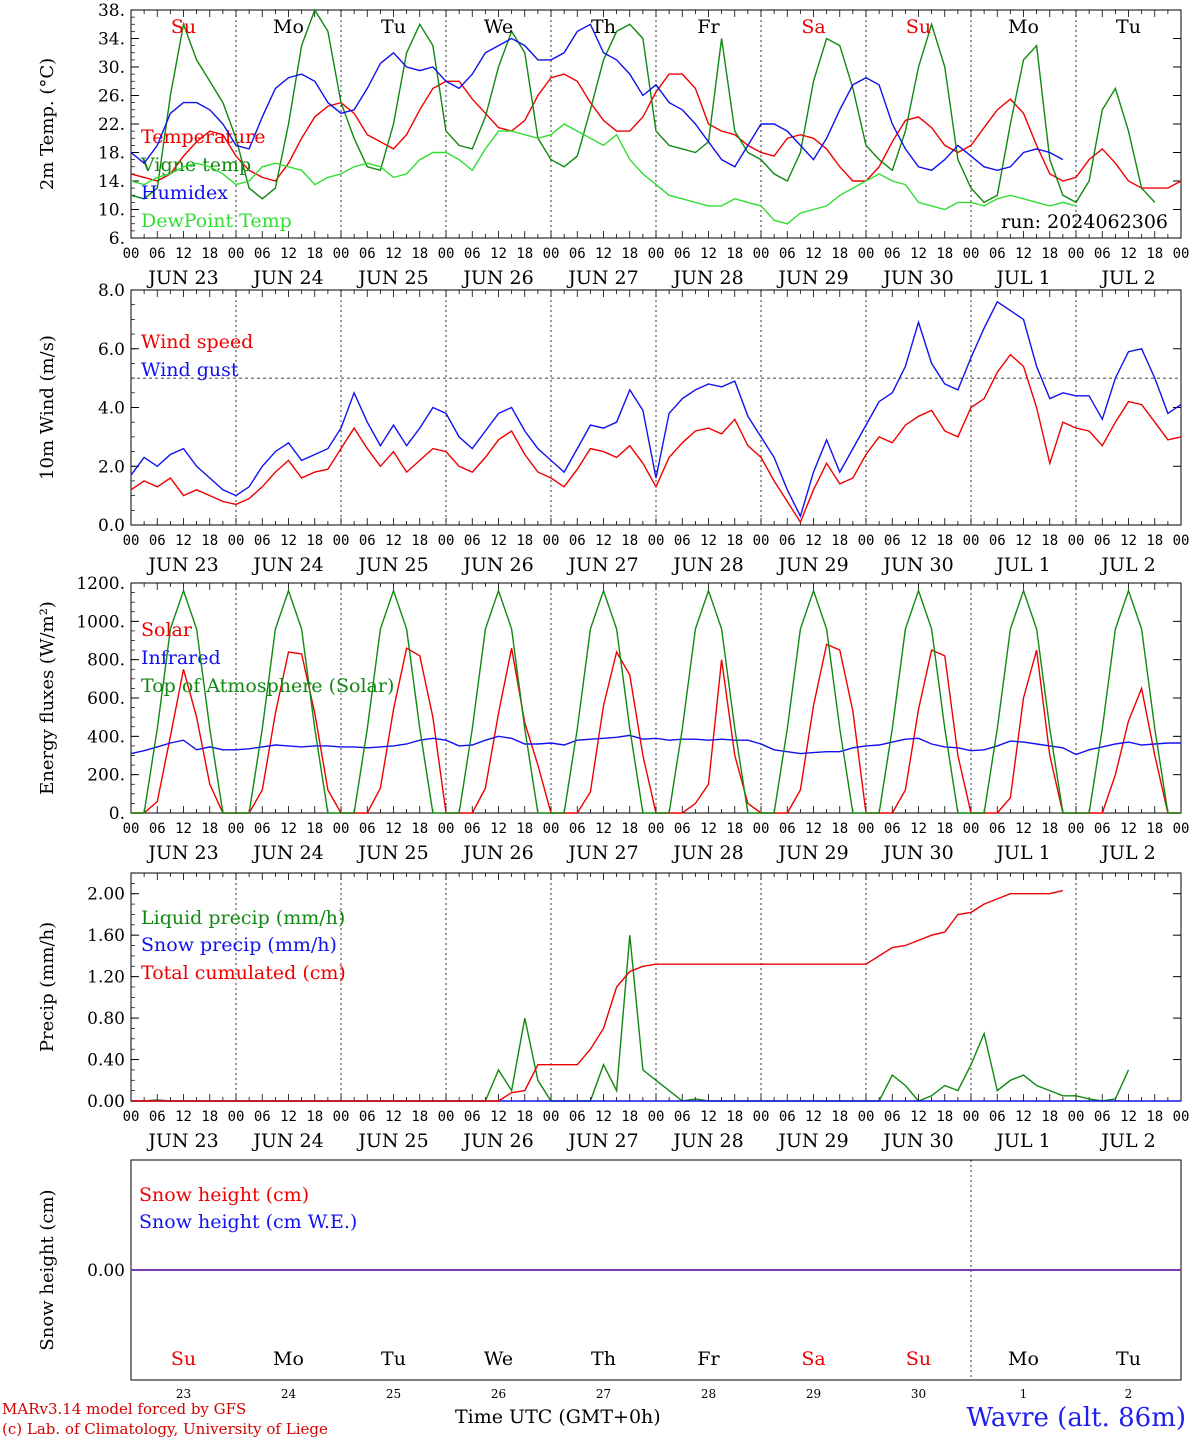 Image resolution: width=1194 pixels, height=1440 pixels. Describe the element at coordinates (498, 1394) in the screenshot. I see `day-number-label: 26` at that location.